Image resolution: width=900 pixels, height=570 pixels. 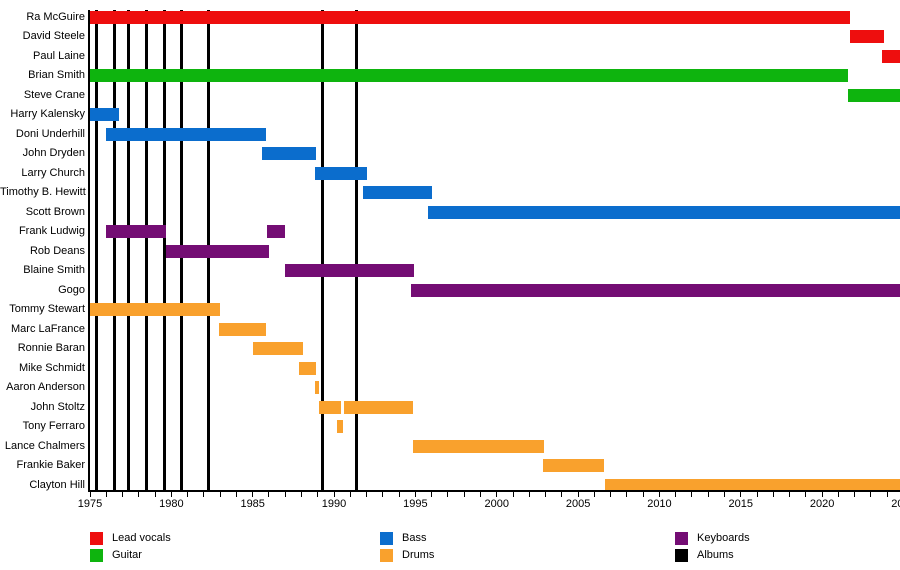 What do you see at coordinates (54, 94) in the screenshot?
I see `member-label: Steve Crane` at bounding box center [54, 94].